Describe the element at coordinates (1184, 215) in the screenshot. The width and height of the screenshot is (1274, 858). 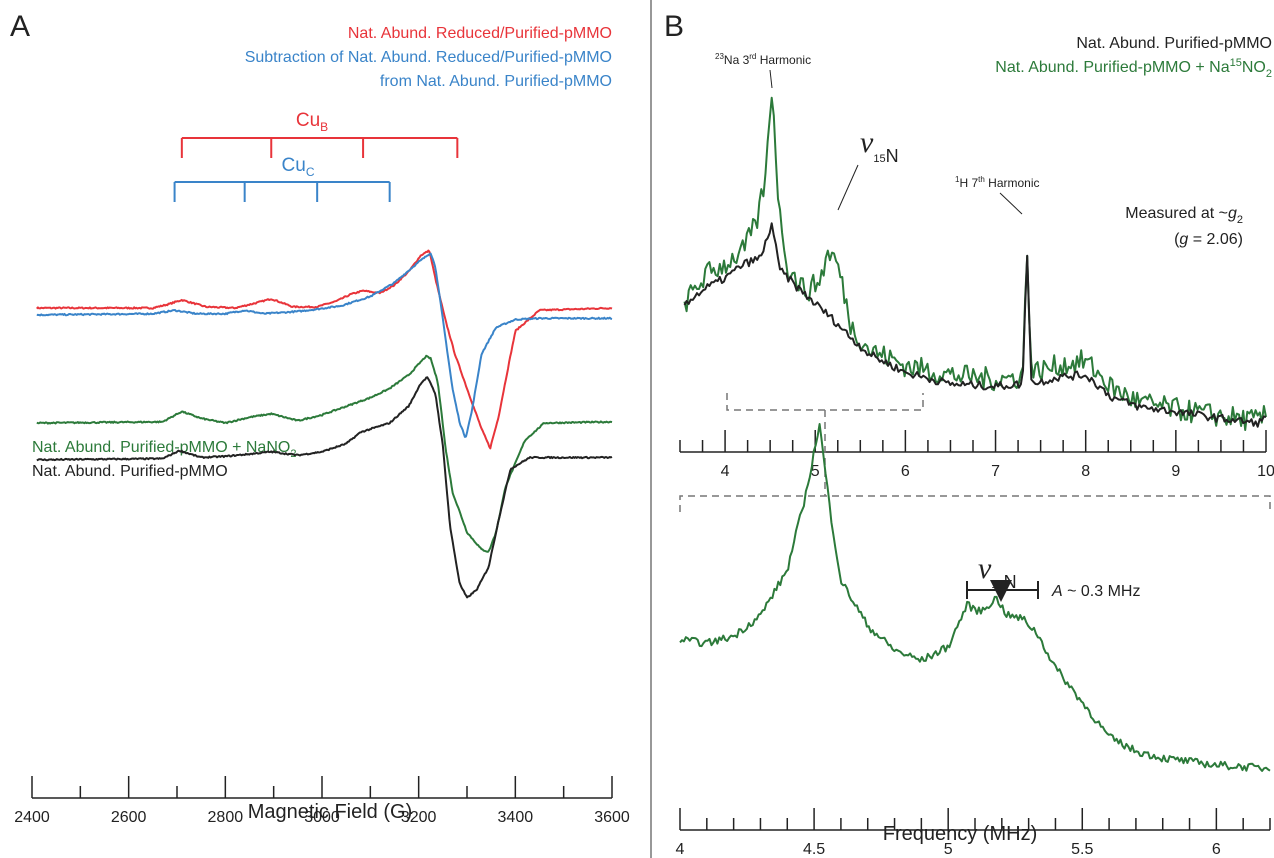
I see `measured-label-line1: Measured at ~g2` at that location.